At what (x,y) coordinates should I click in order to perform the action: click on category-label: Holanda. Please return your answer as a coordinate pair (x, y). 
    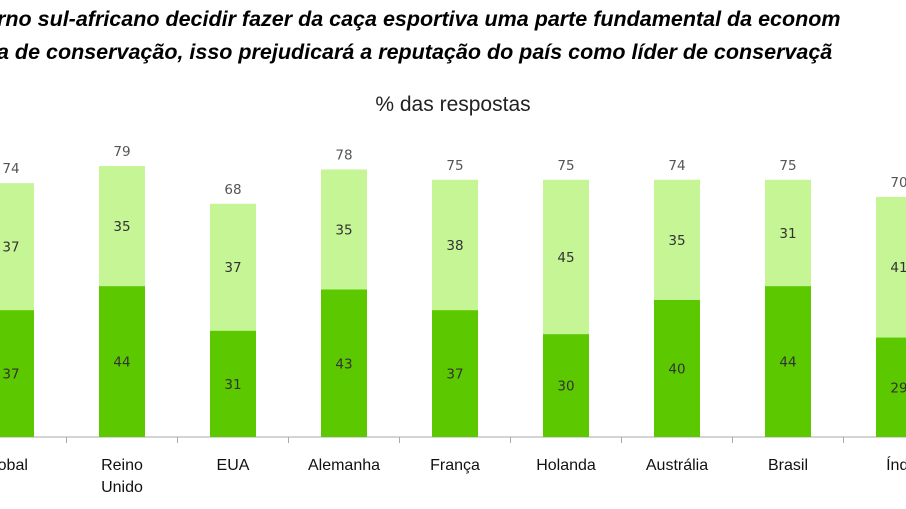
    Looking at the image, I should click on (566, 465).